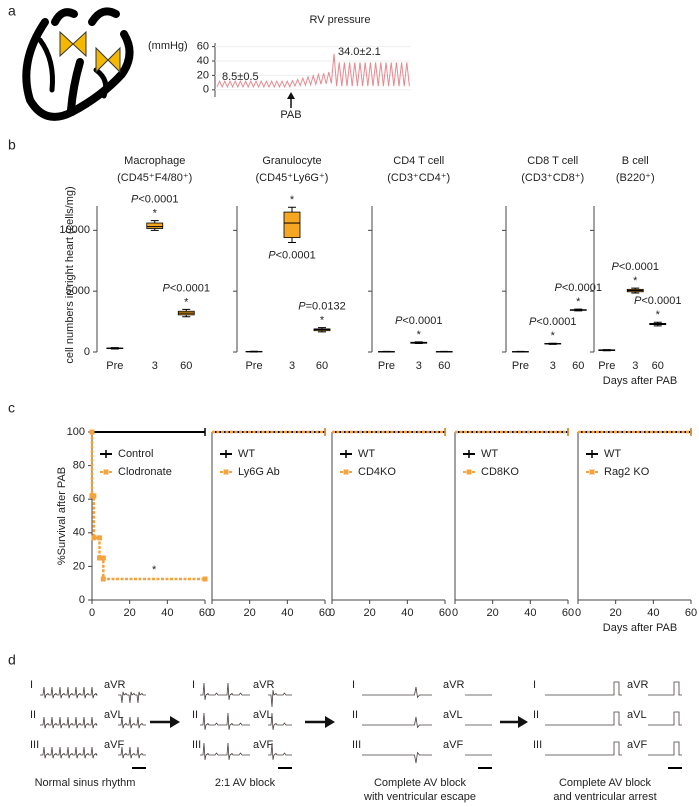 This screenshot has height=807, width=699. Describe the element at coordinates (70, 274) in the screenshot. I see `y-axis-label: cell numbers in right heart (cells/mg)` at that location.